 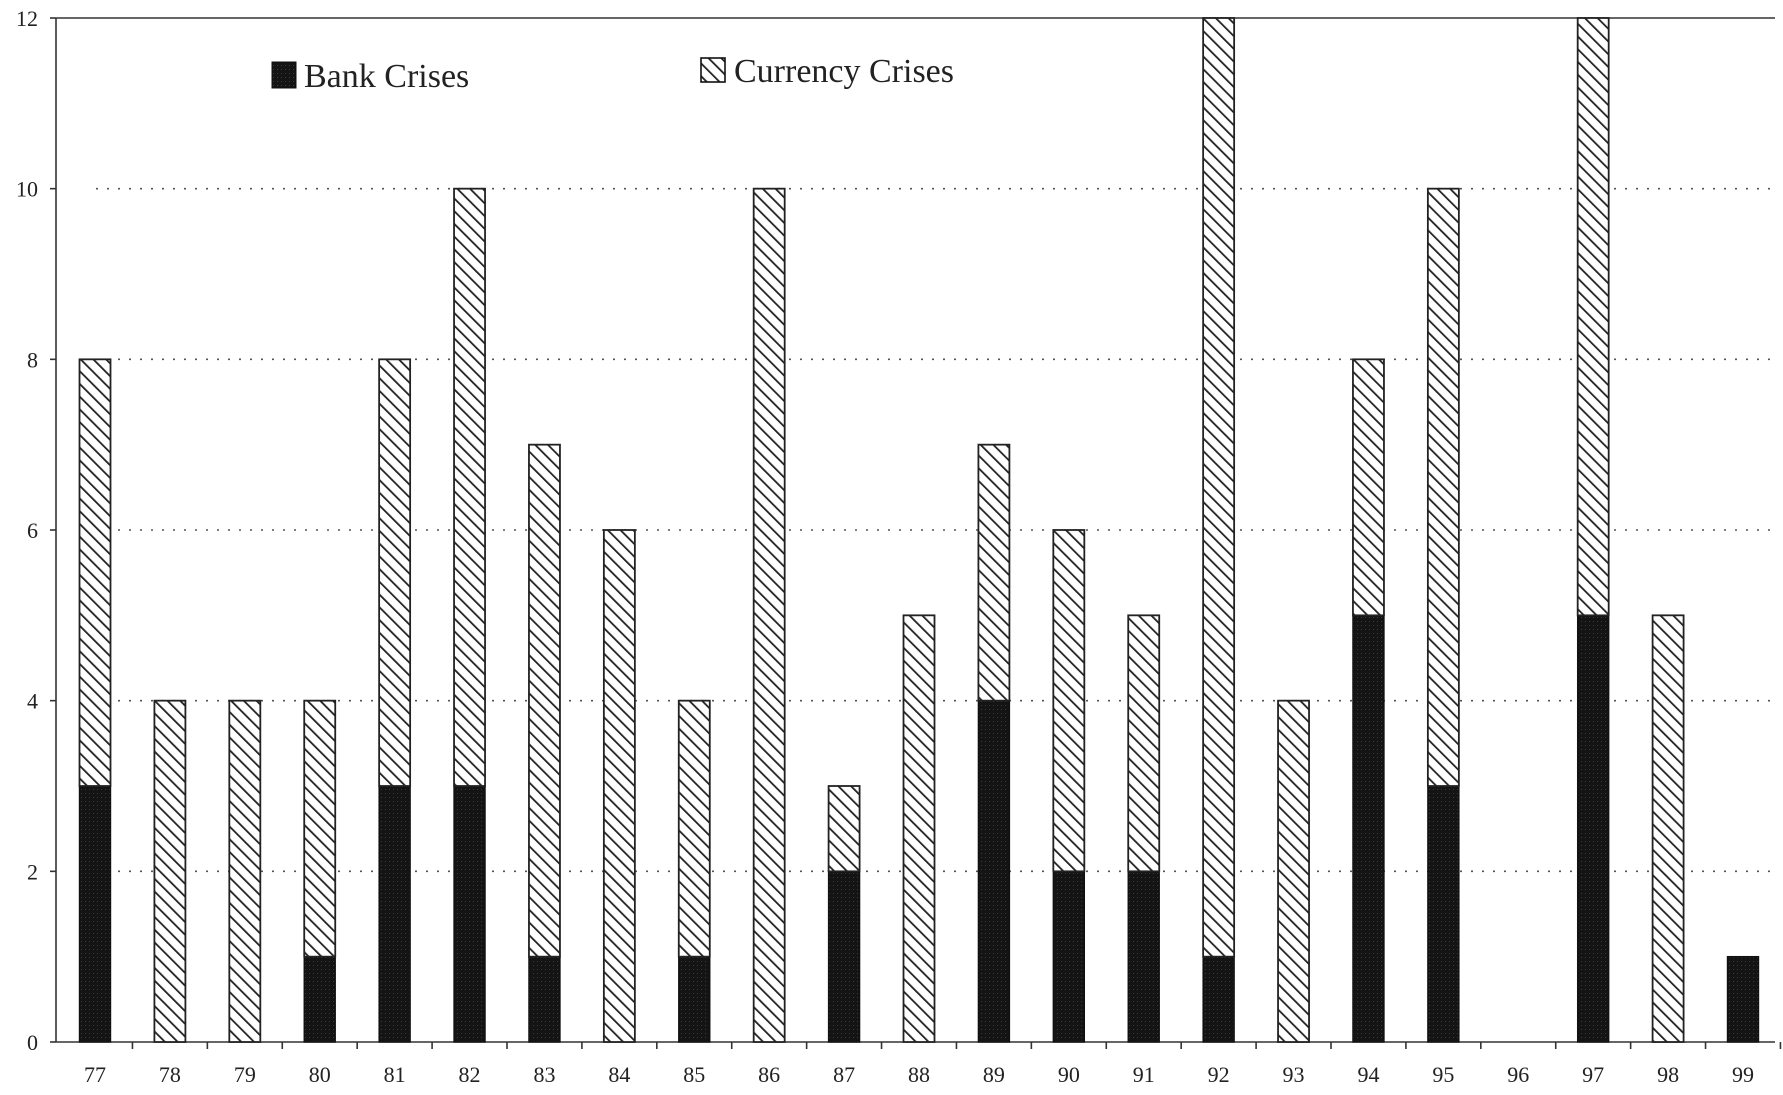 What do you see at coordinates (994, 1074) in the screenshot?
I see `x-tick-label: 89` at bounding box center [994, 1074].